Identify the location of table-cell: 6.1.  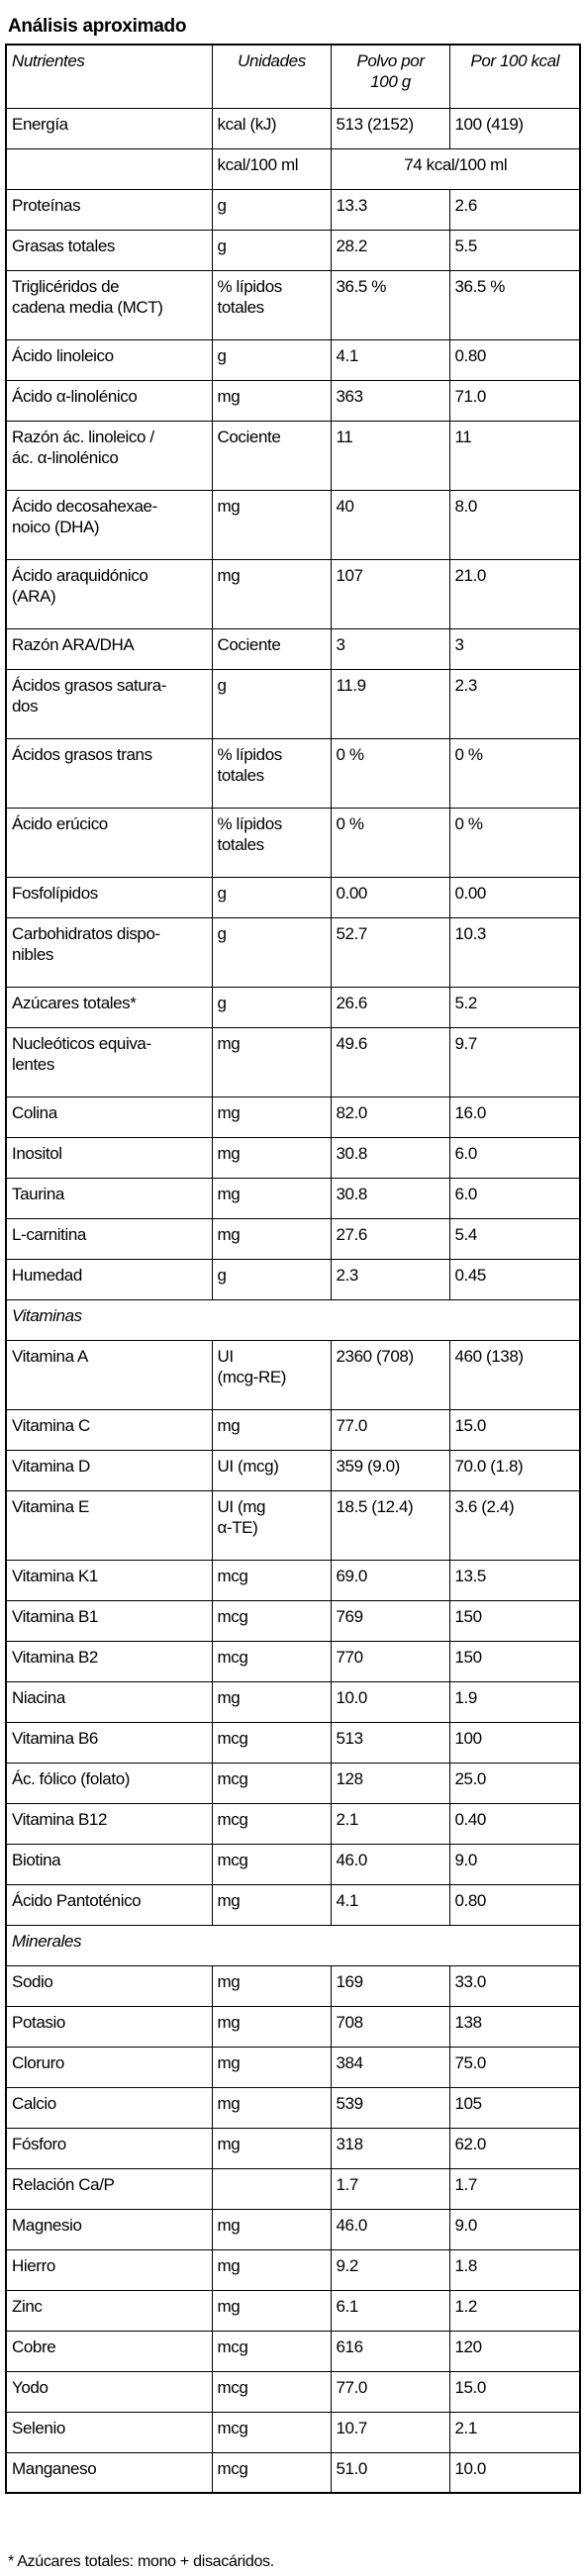
(390, 2310).